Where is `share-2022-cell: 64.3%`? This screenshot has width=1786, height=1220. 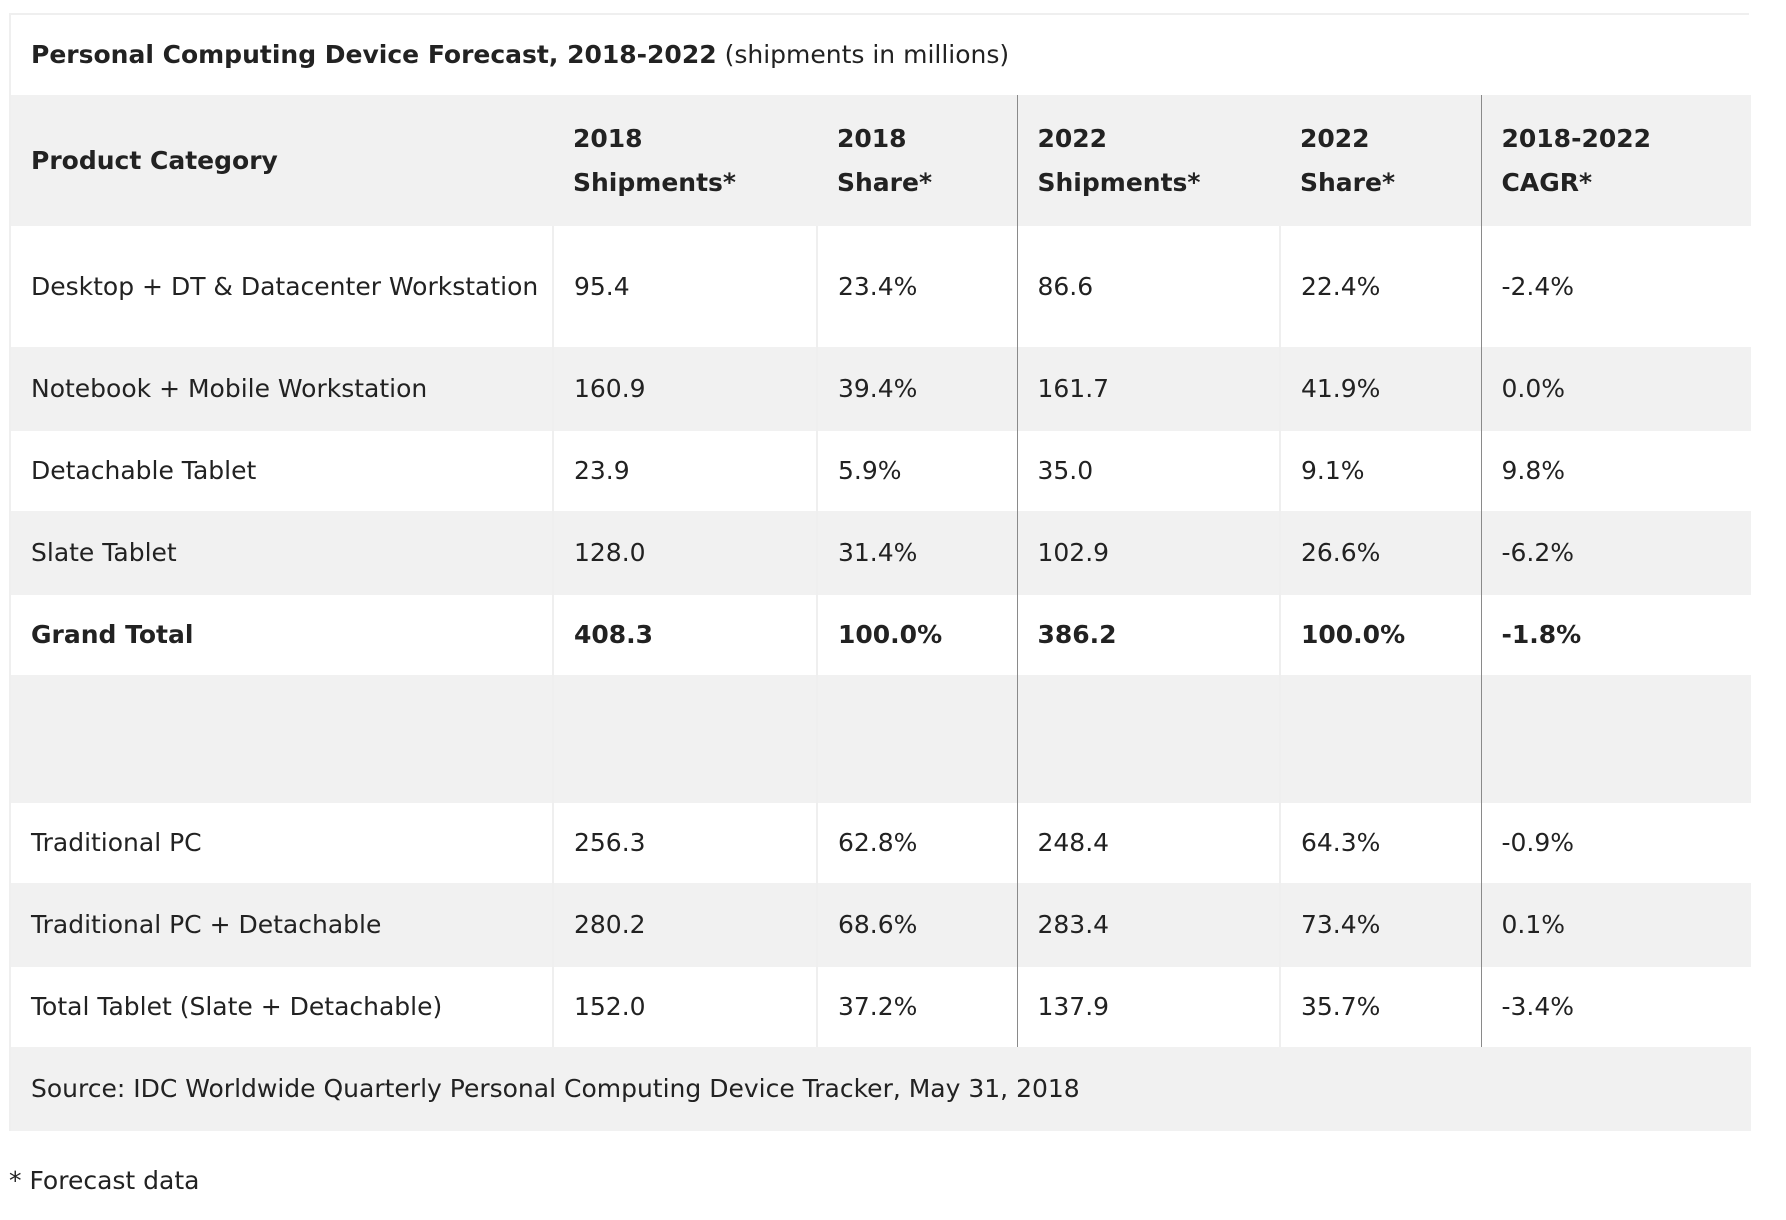 share-2022-cell: 64.3% is located at coordinates (1380, 843).